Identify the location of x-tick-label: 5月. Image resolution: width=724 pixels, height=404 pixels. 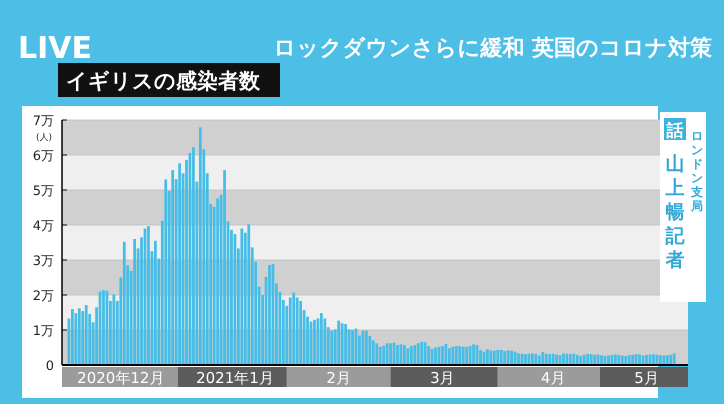
(646, 378).